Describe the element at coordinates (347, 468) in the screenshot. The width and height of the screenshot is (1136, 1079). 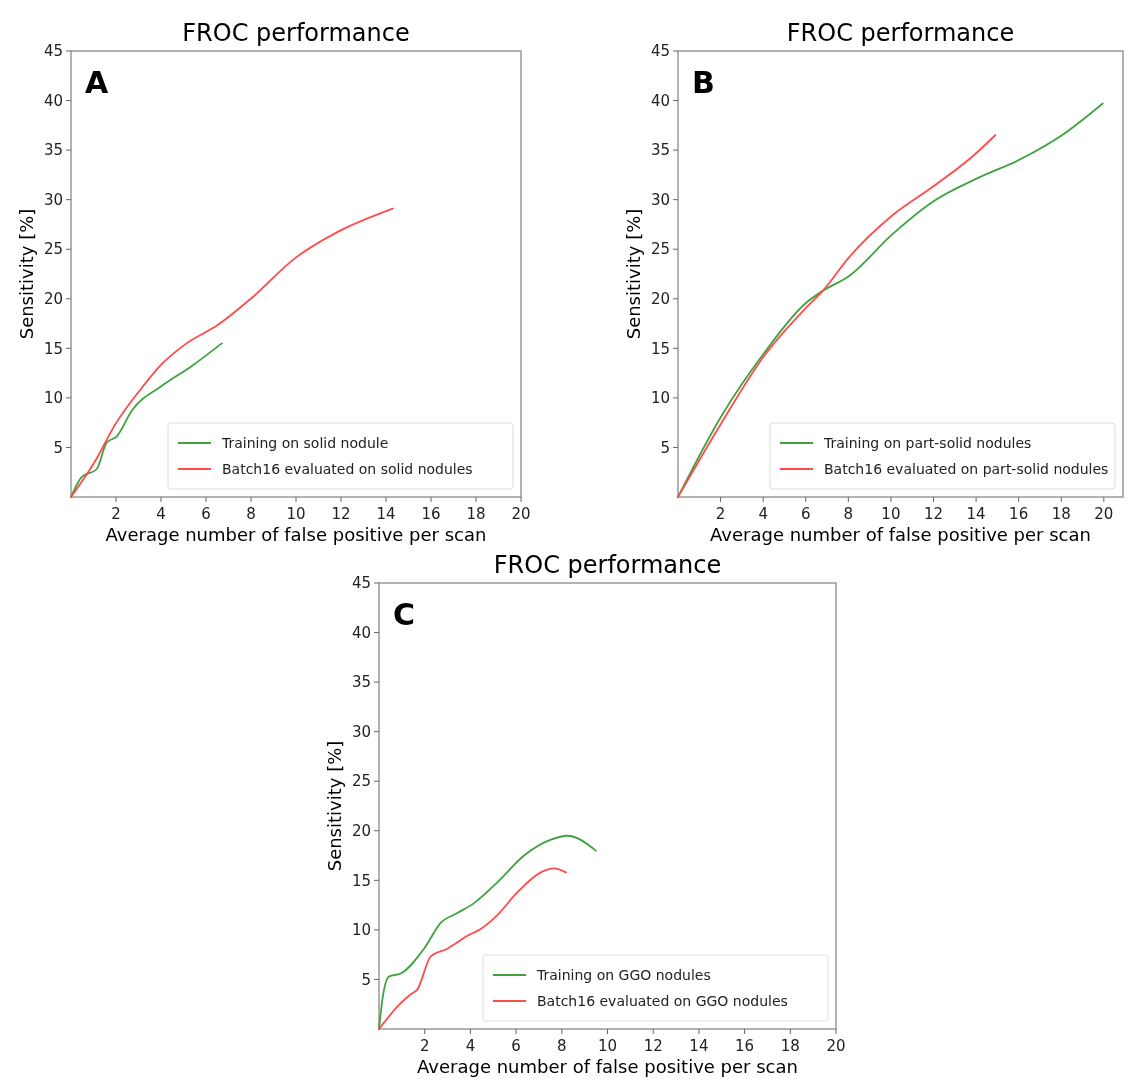
I see `legend-label: Batch16 evaluated on solid nodules` at that location.